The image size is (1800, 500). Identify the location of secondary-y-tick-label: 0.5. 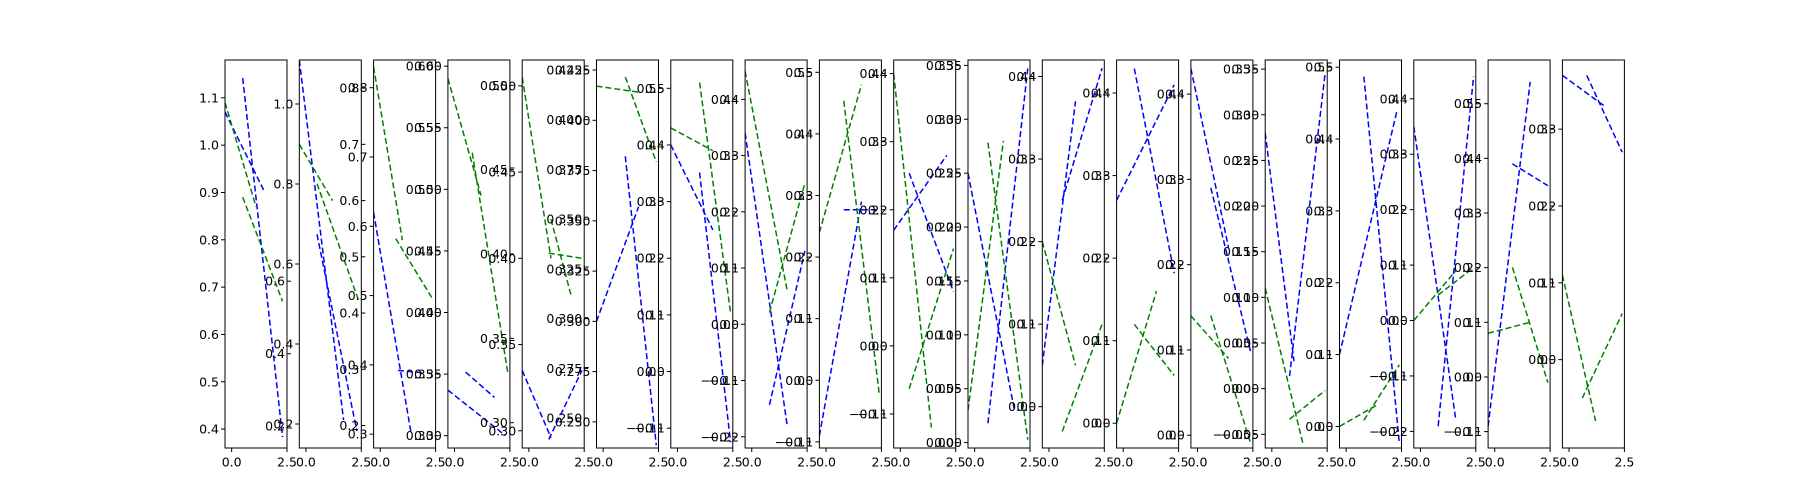
(1464, 103).